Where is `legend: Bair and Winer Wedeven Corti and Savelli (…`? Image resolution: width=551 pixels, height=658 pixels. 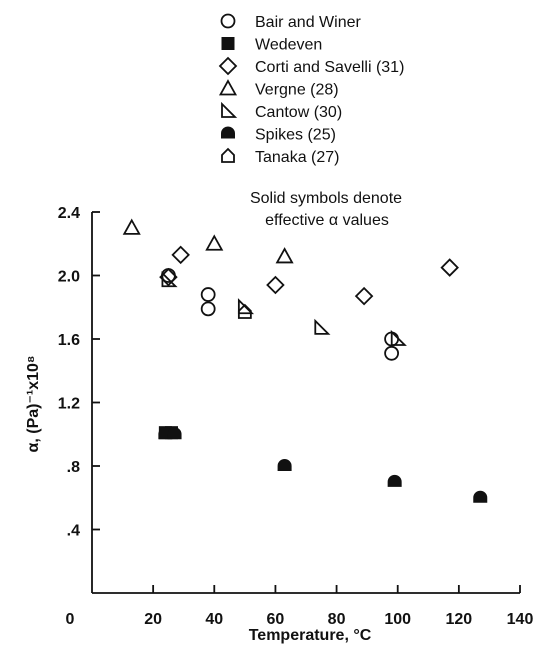 legend: Bair and Winer Wedeven Corti and Savelli (… is located at coordinates (311, 89).